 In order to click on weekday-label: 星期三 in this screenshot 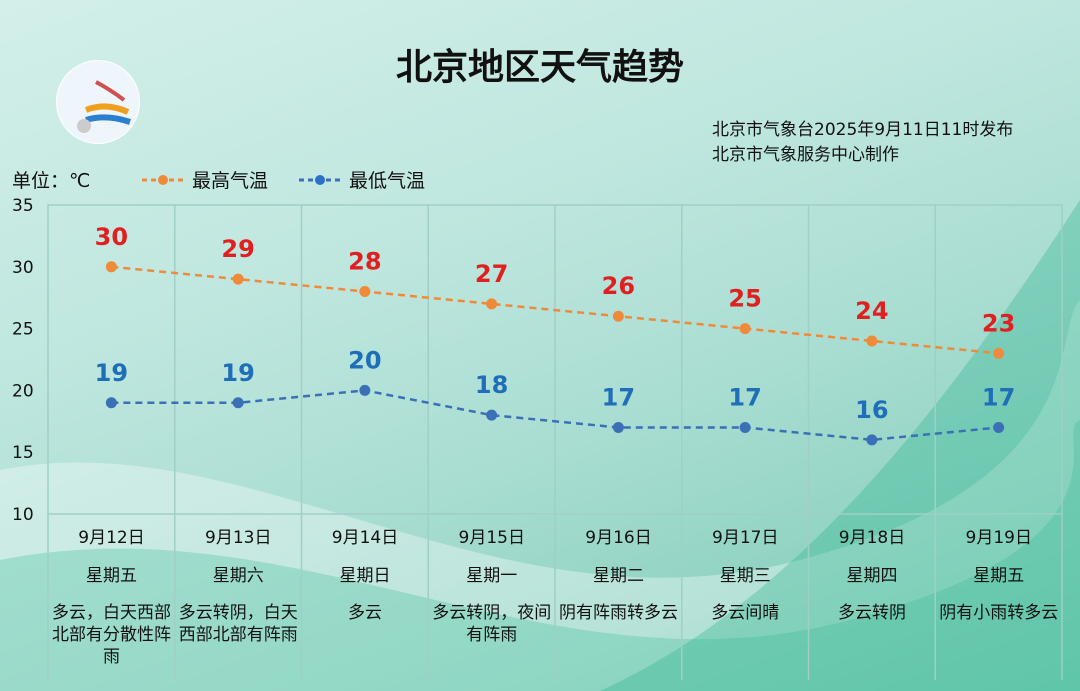, I will do `click(745, 576)`.